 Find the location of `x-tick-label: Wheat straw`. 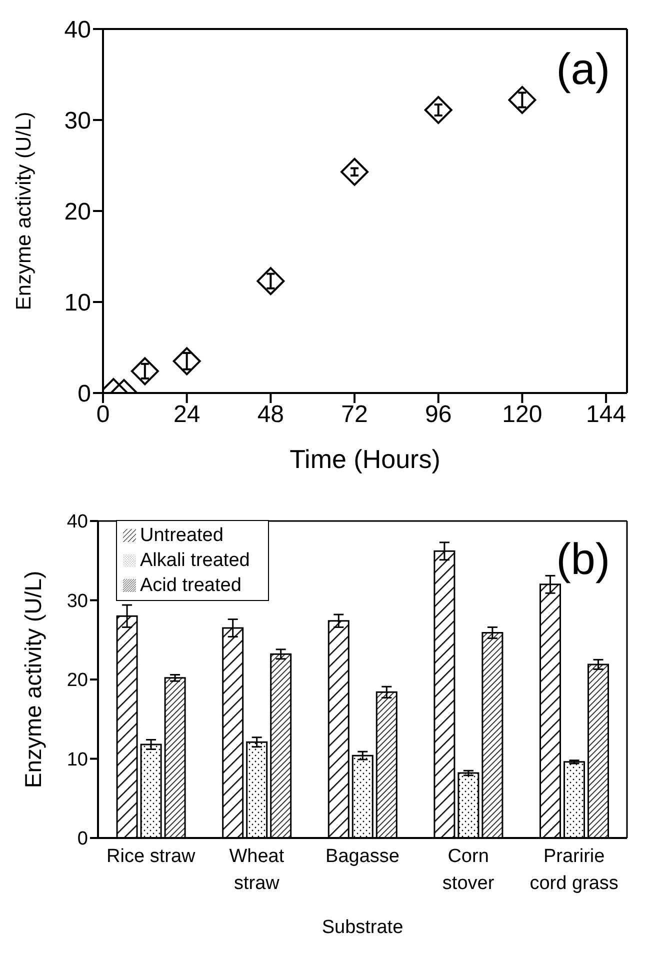

x-tick-label: Wheat straw is located at coordinates (257, 870).